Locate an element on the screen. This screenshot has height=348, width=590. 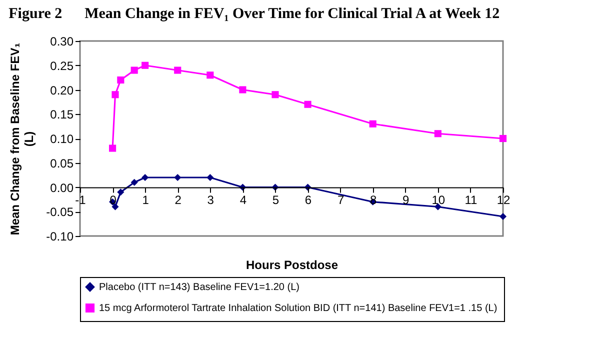
legend-label: Placebo (ITT n=143) Baseline FEV1=1.20 (L) is located at coordinates (199, 287).